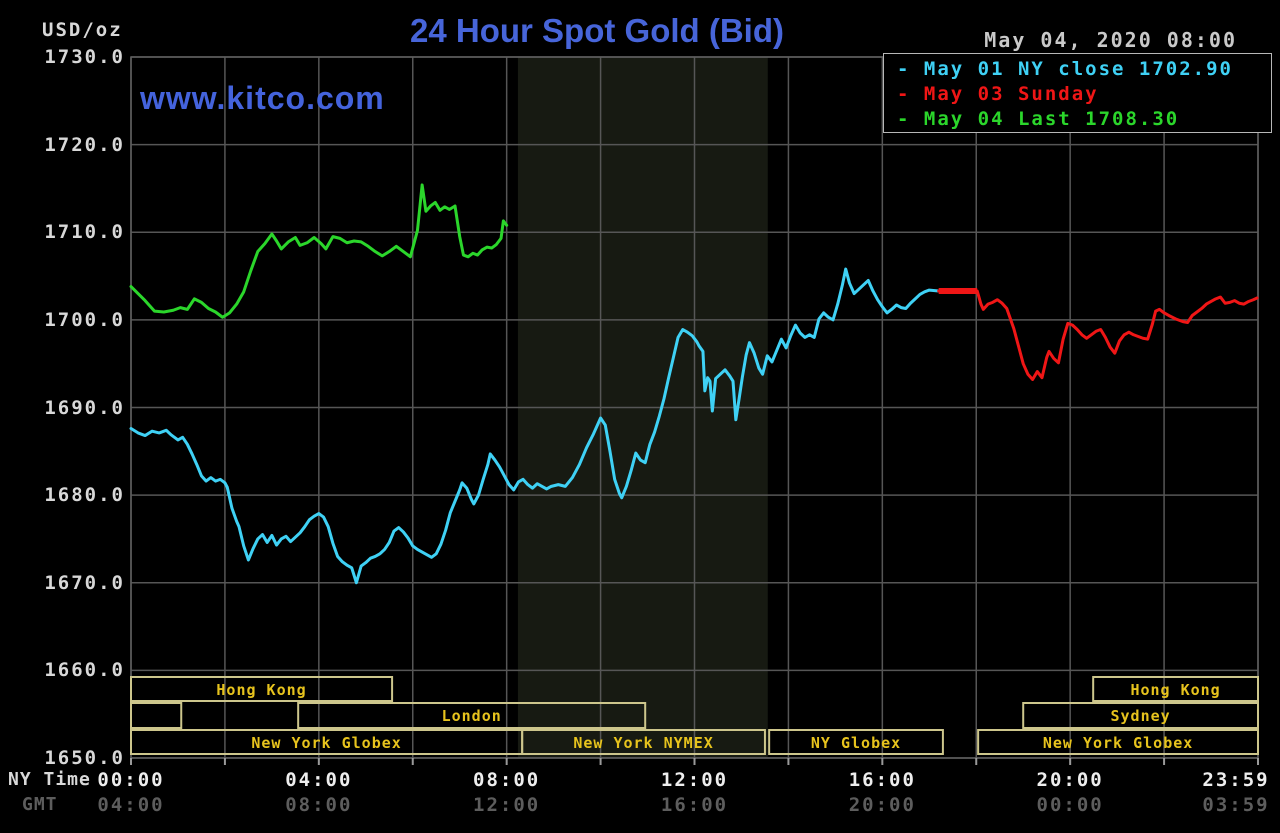  Describe the element at coordinates (84, 319) in the screenshot. I see `price-tick-label: 1700.0` at that location.